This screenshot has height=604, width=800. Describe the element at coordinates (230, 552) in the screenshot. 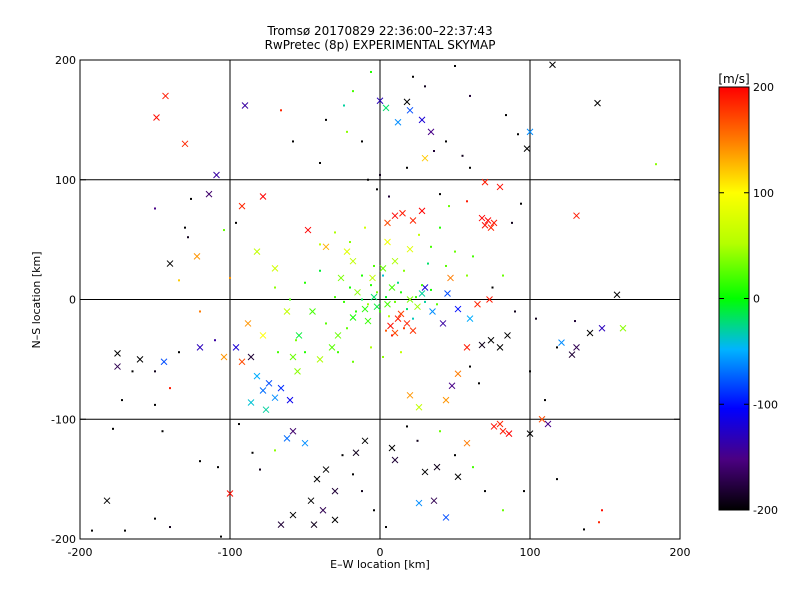

I see `x-tick-label: -100` at that location.